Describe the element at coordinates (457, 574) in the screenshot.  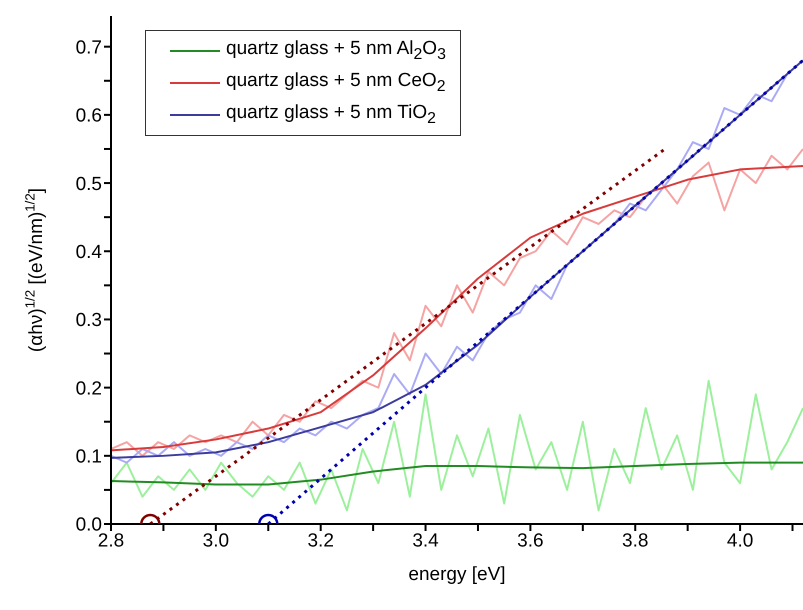
I see `x-axis-title: energy [eV]` at that location.